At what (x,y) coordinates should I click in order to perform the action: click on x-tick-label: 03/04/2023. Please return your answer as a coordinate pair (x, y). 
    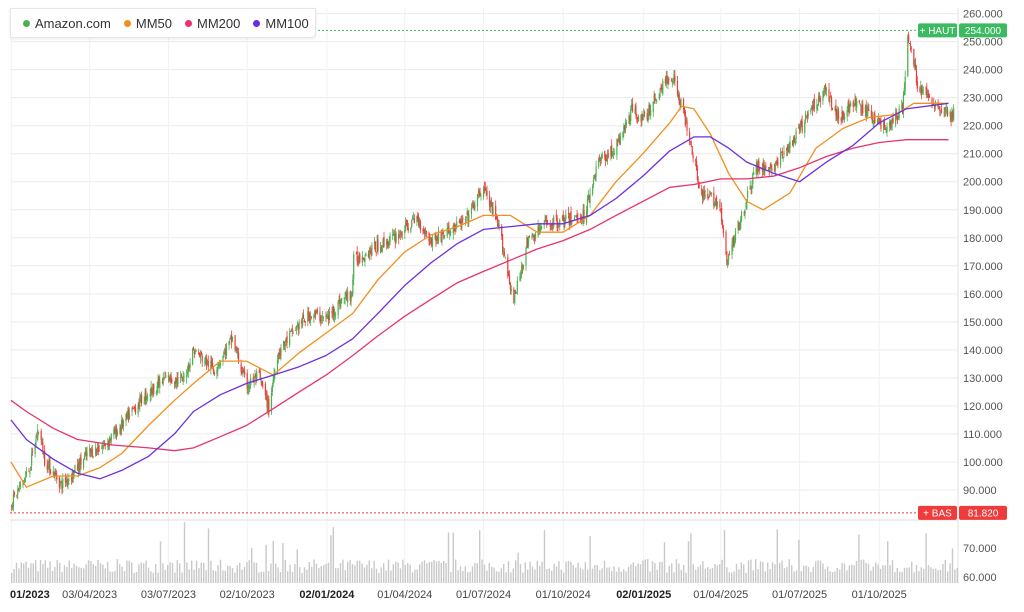
    Looking at the image, I should click on (89, 595).